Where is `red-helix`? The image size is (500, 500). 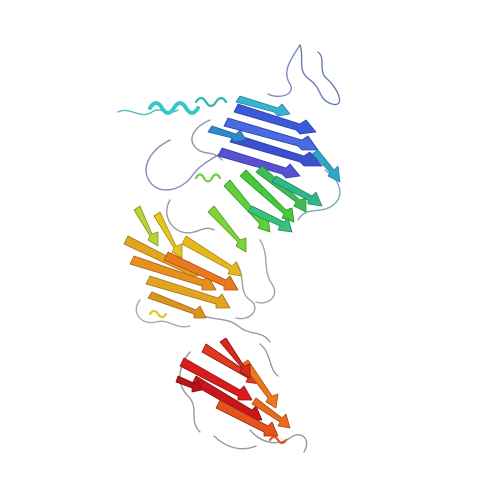 red-helix is located at coordinates (278, 440).